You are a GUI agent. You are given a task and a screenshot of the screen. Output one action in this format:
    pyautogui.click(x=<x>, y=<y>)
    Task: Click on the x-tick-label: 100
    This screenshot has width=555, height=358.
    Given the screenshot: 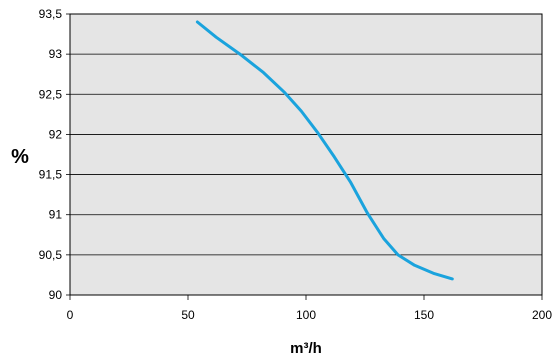 What is the action you would take?
    pyautogui.click(x=306, y=315)
    